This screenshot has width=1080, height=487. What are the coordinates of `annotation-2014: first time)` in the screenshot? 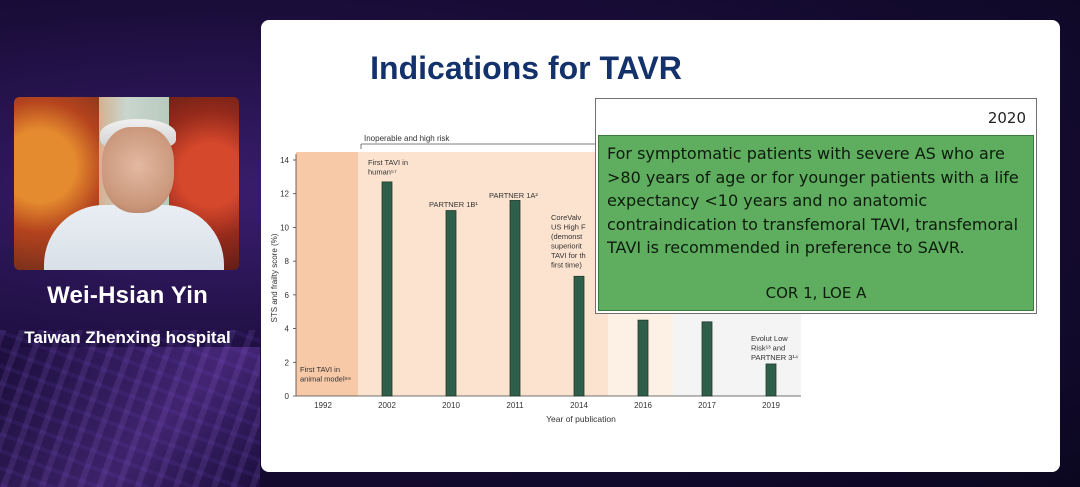 It's located at (566, 265).